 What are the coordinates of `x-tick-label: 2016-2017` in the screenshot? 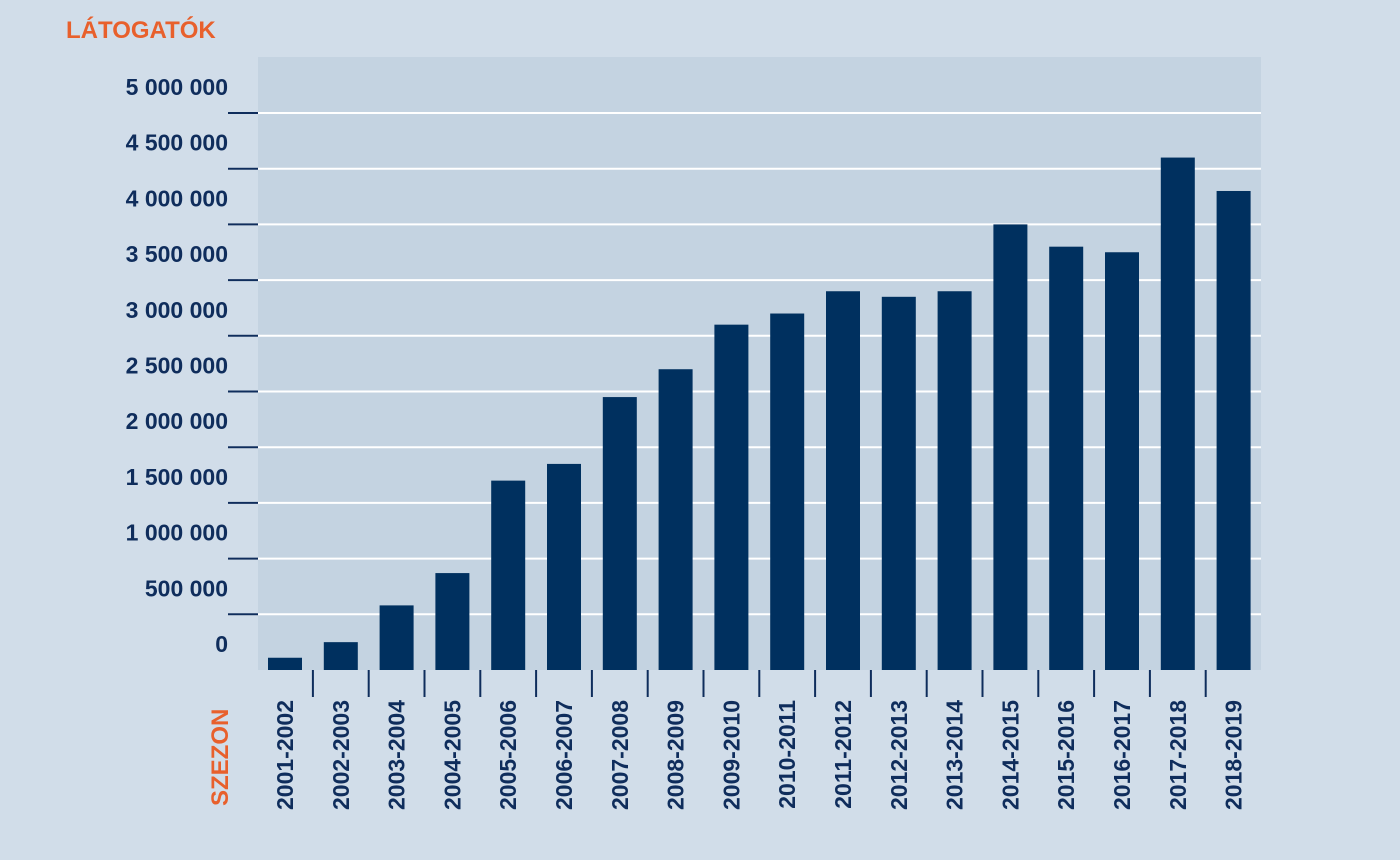 It's located at (1122, 755).